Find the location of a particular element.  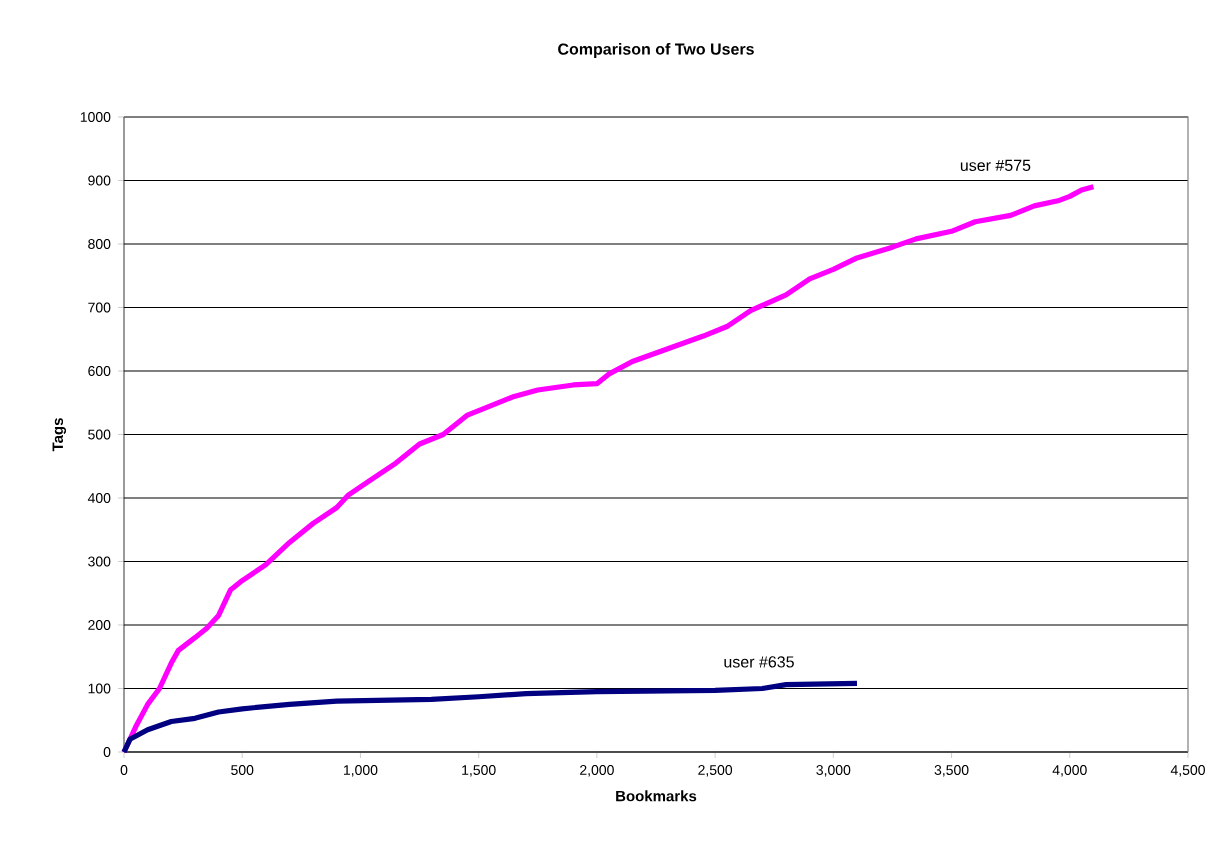

x-tick-label: 2,000 is located at coordinates (597, 771).